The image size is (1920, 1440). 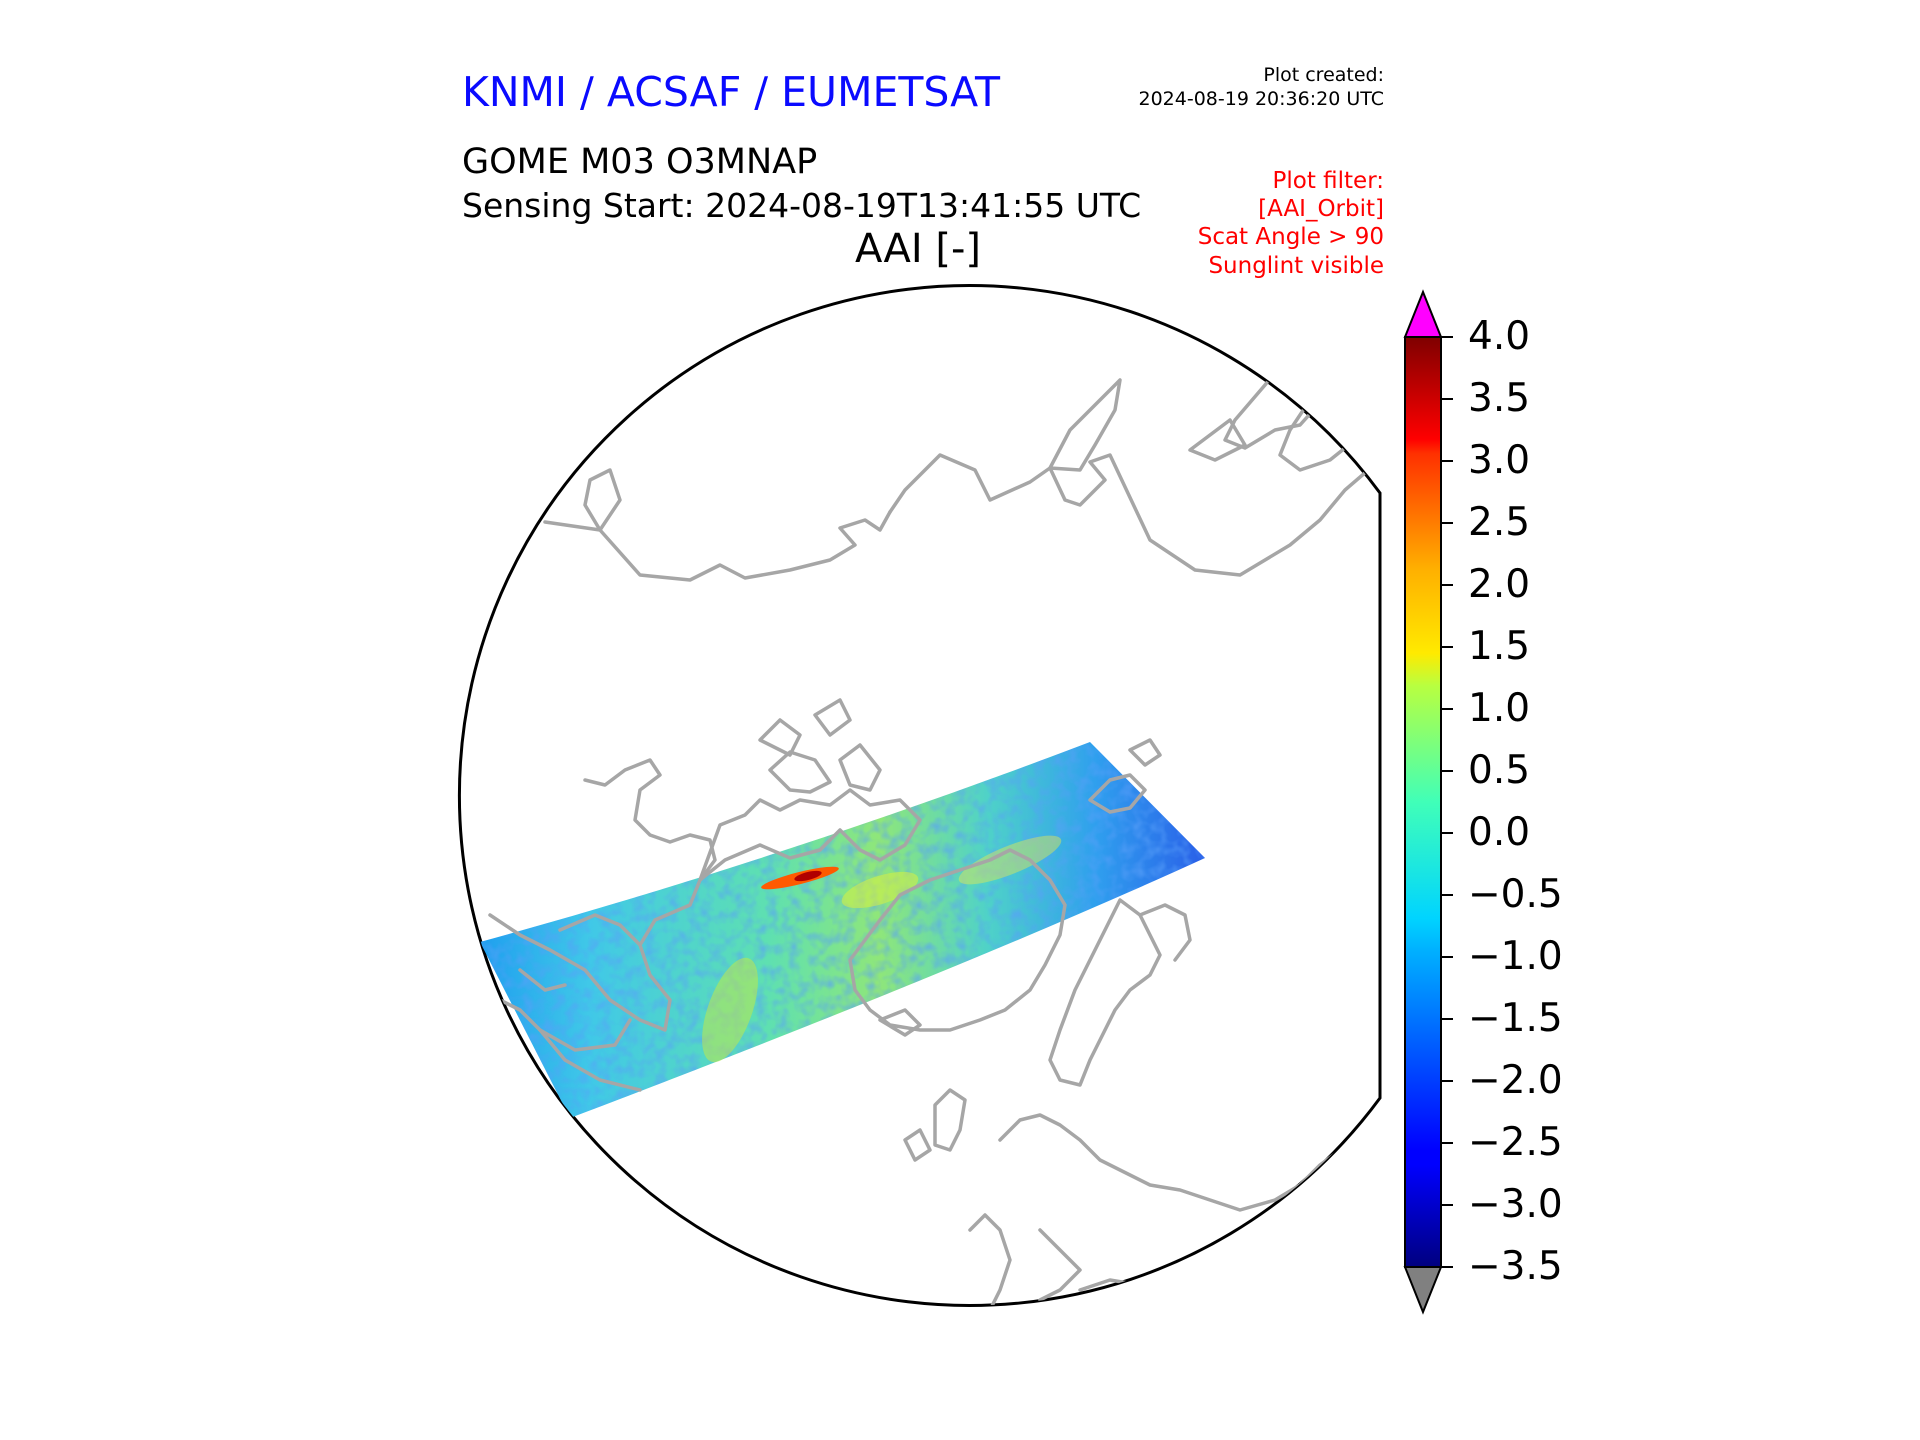 What do you see at coordinates (918, 249) in the screenshot?
I see `variable-title: AAI [-]` at bounding box center [918, 249].